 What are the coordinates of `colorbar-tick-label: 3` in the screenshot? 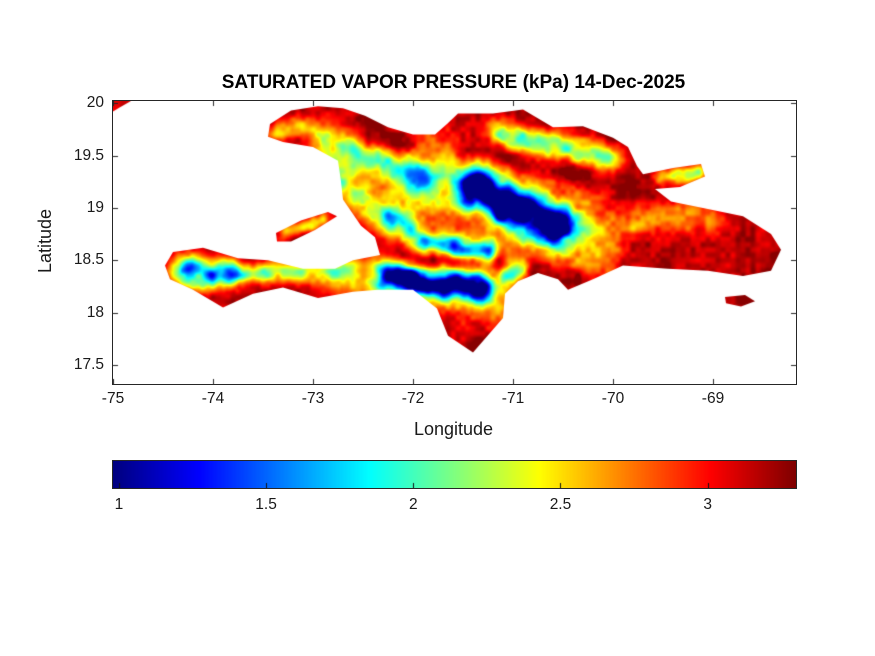 It's located at (707, 504).